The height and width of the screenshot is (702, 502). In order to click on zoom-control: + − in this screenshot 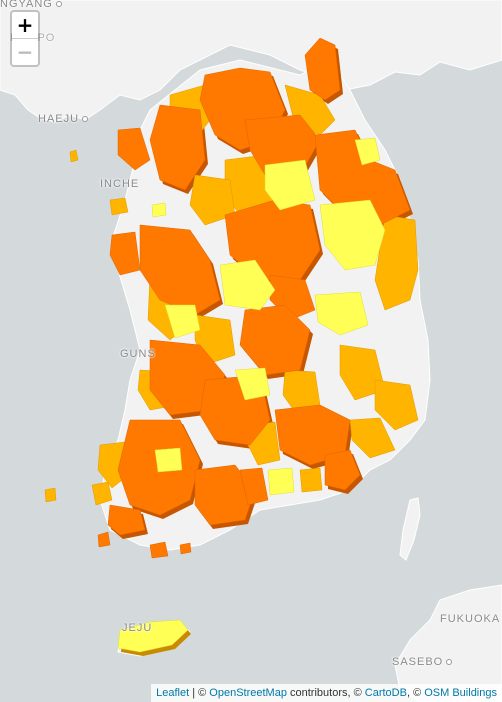, I will do `click(25, 38)`.